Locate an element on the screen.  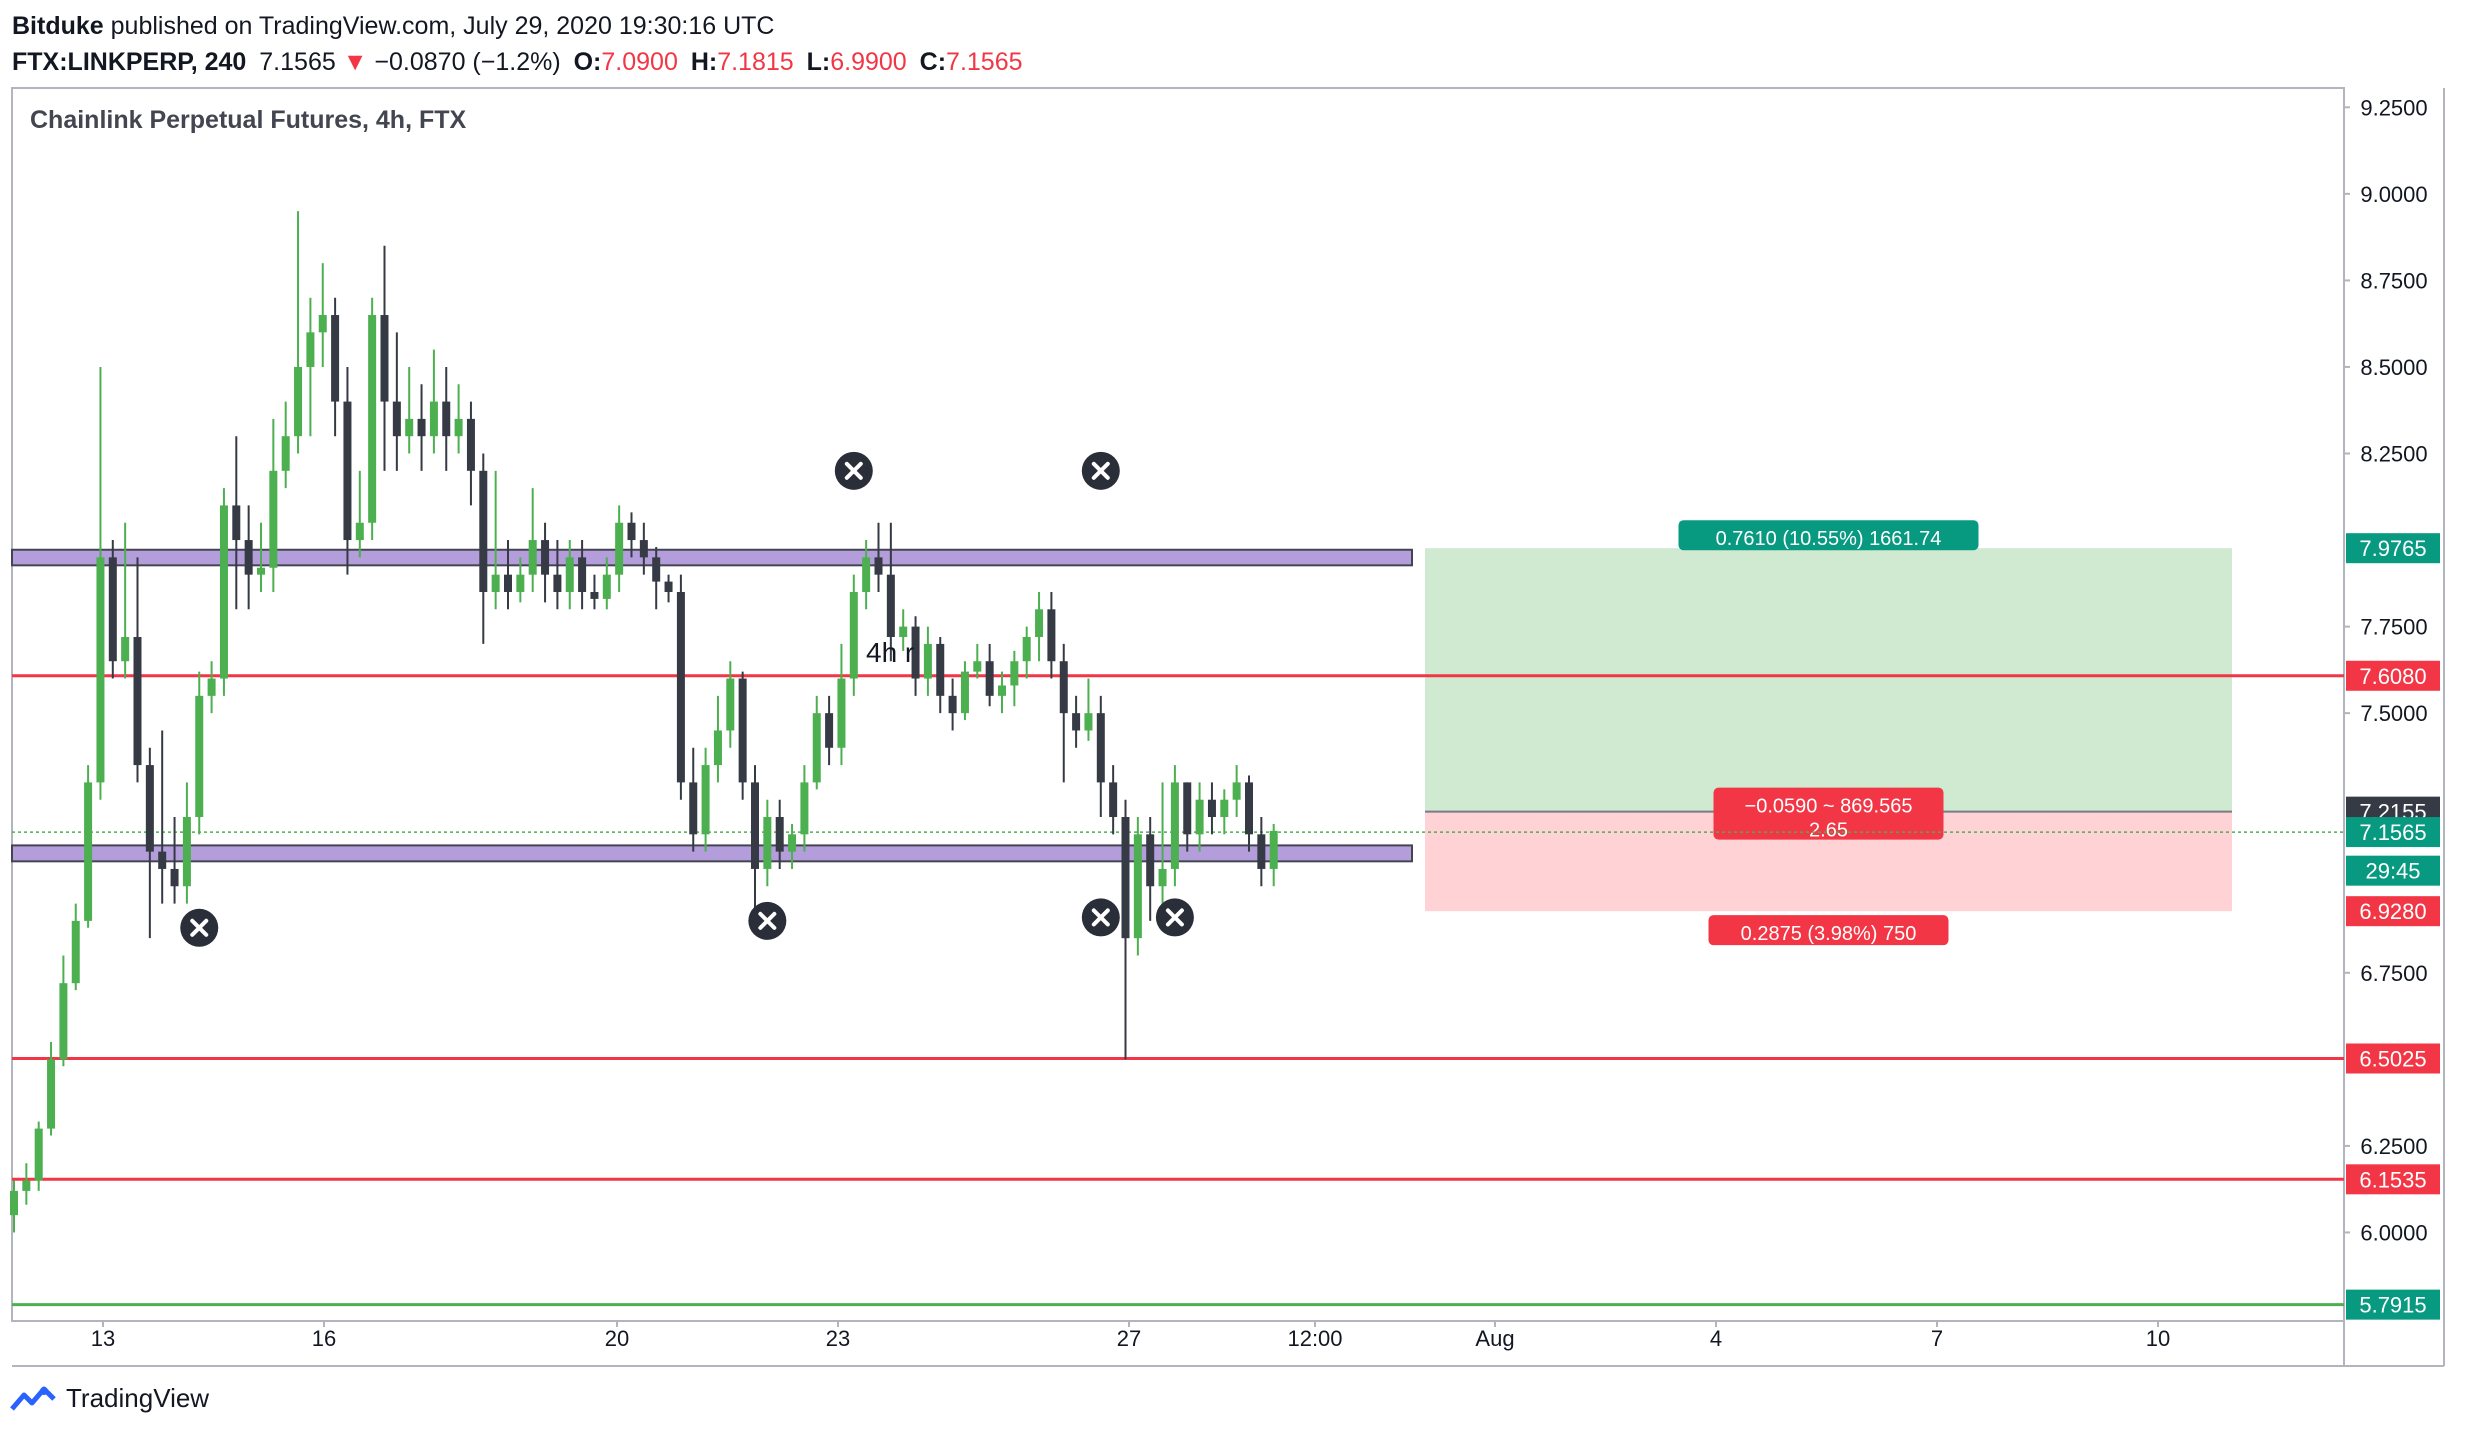
entry-label-bg is located at coordinates (1828, 813).